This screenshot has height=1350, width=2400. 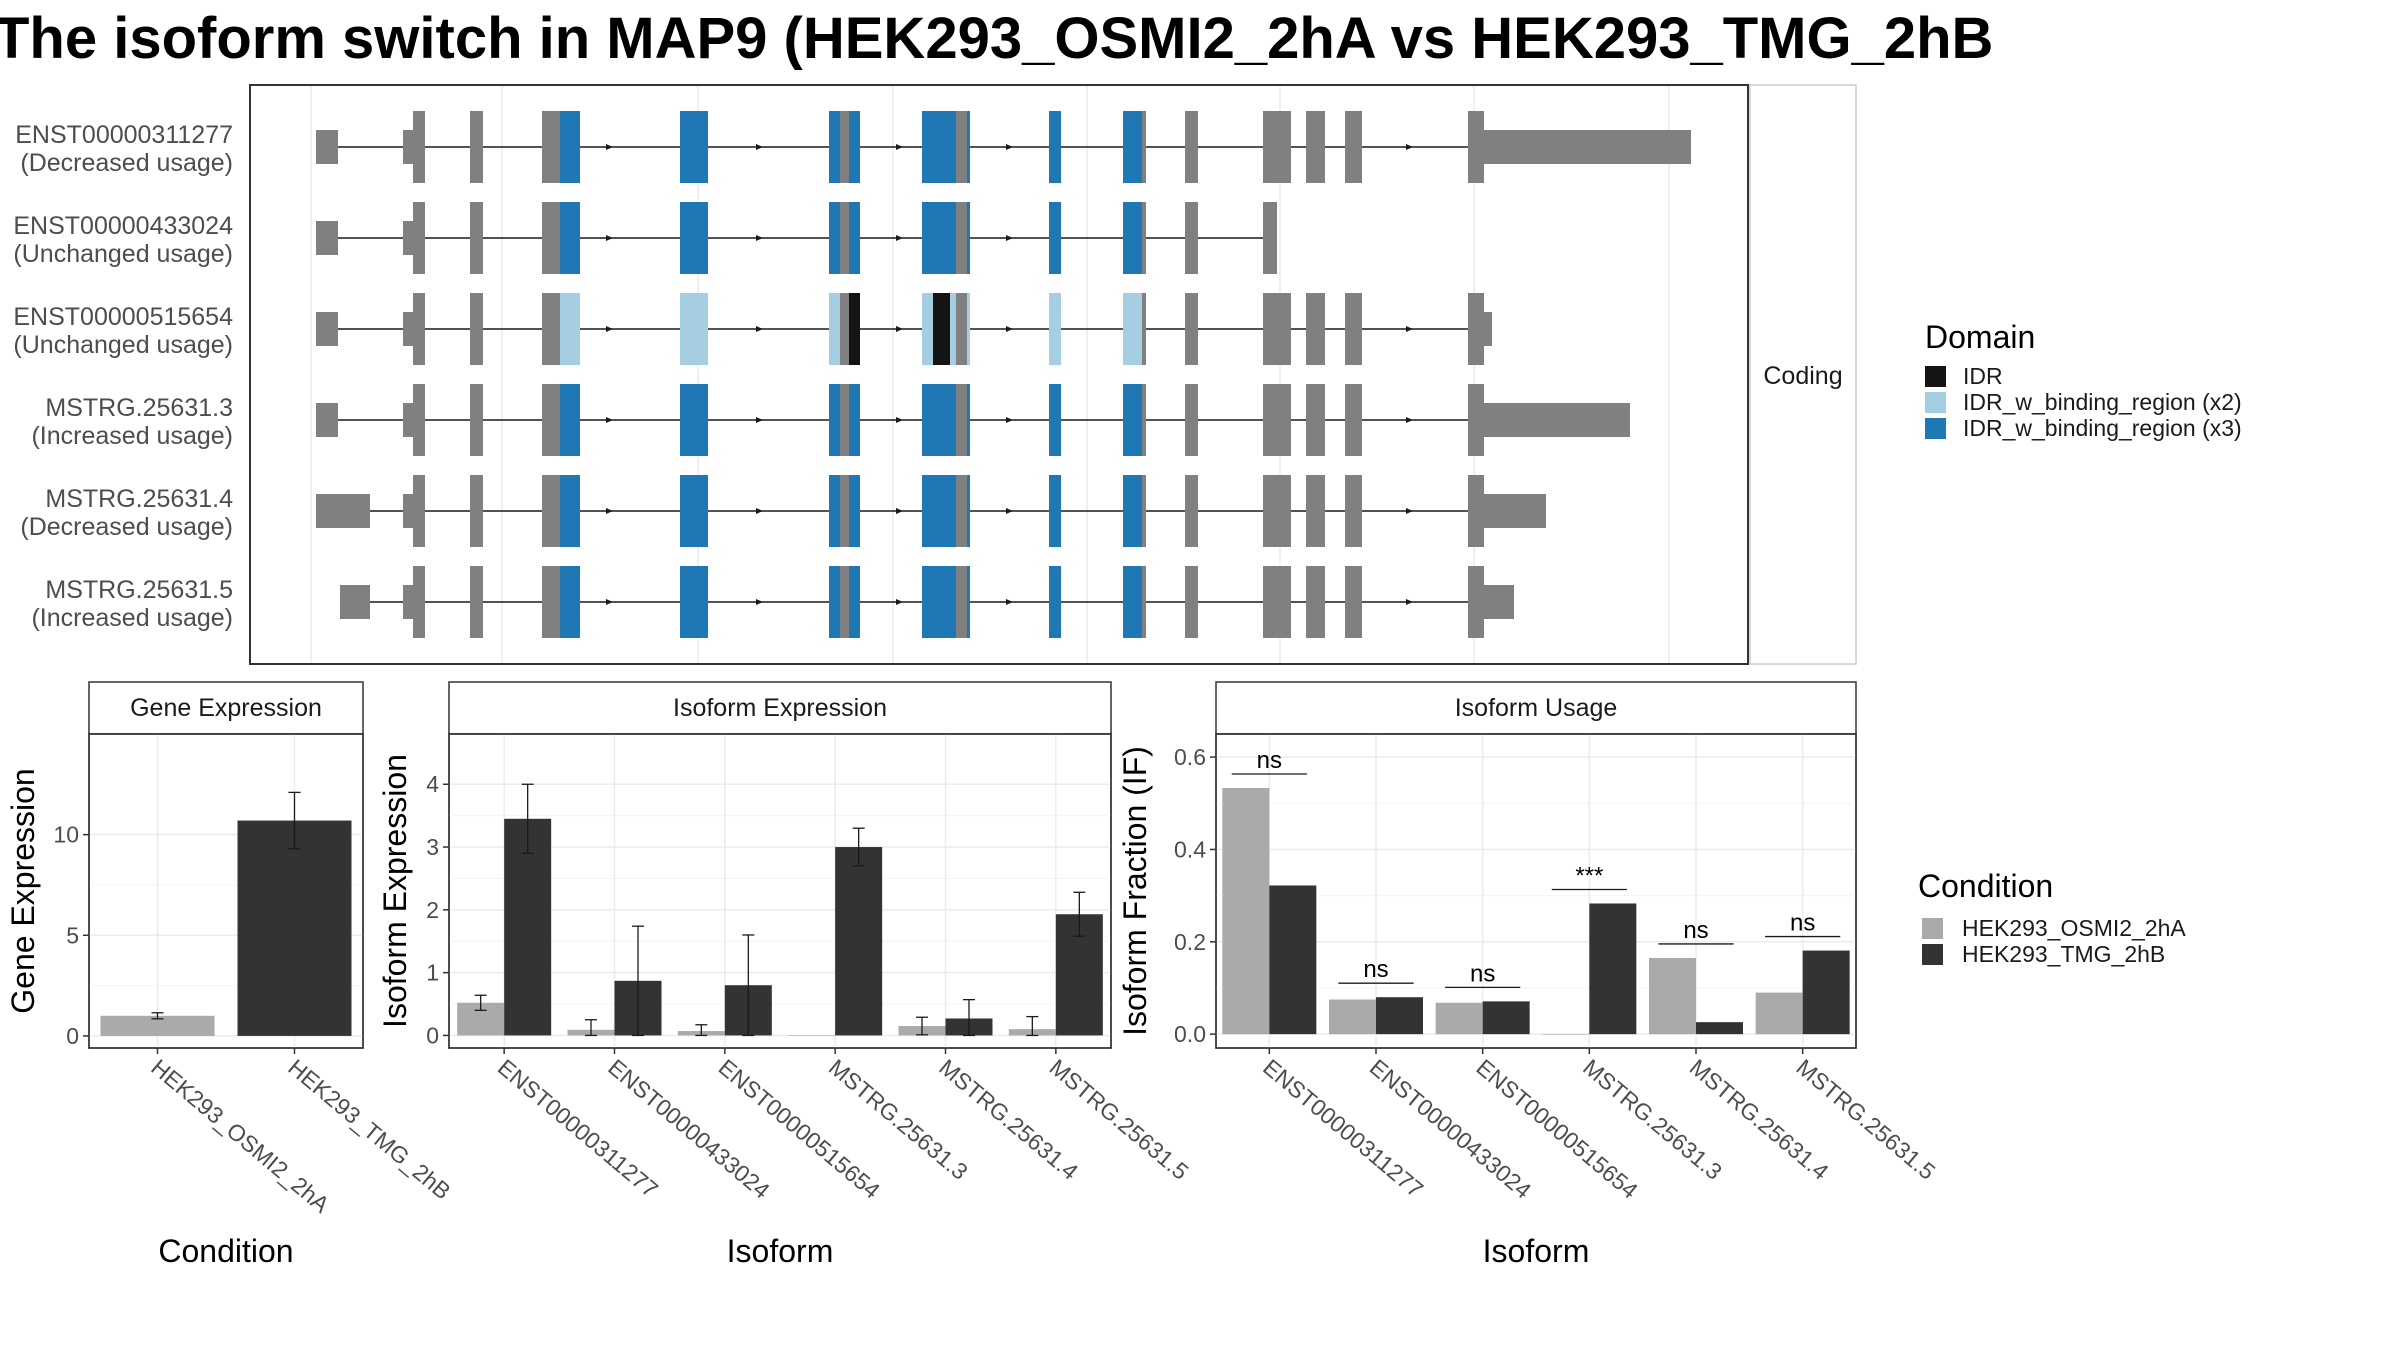 What do you see at coordinates (126, 527) in the screenshot?
I see `transcript-label-5-usage: (Decreased usage)` at bounding box center [126, 527].